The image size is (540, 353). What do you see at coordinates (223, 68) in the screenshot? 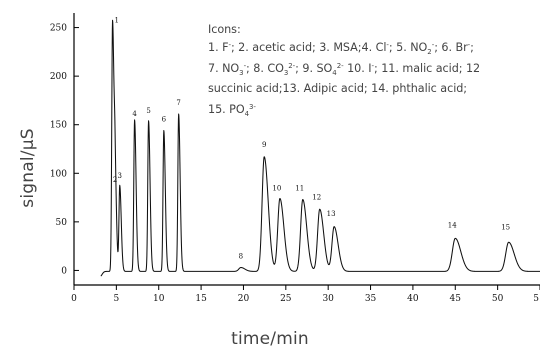
I see `annotation-2-part-a: 7. NO` at bounding box center [223, 68].